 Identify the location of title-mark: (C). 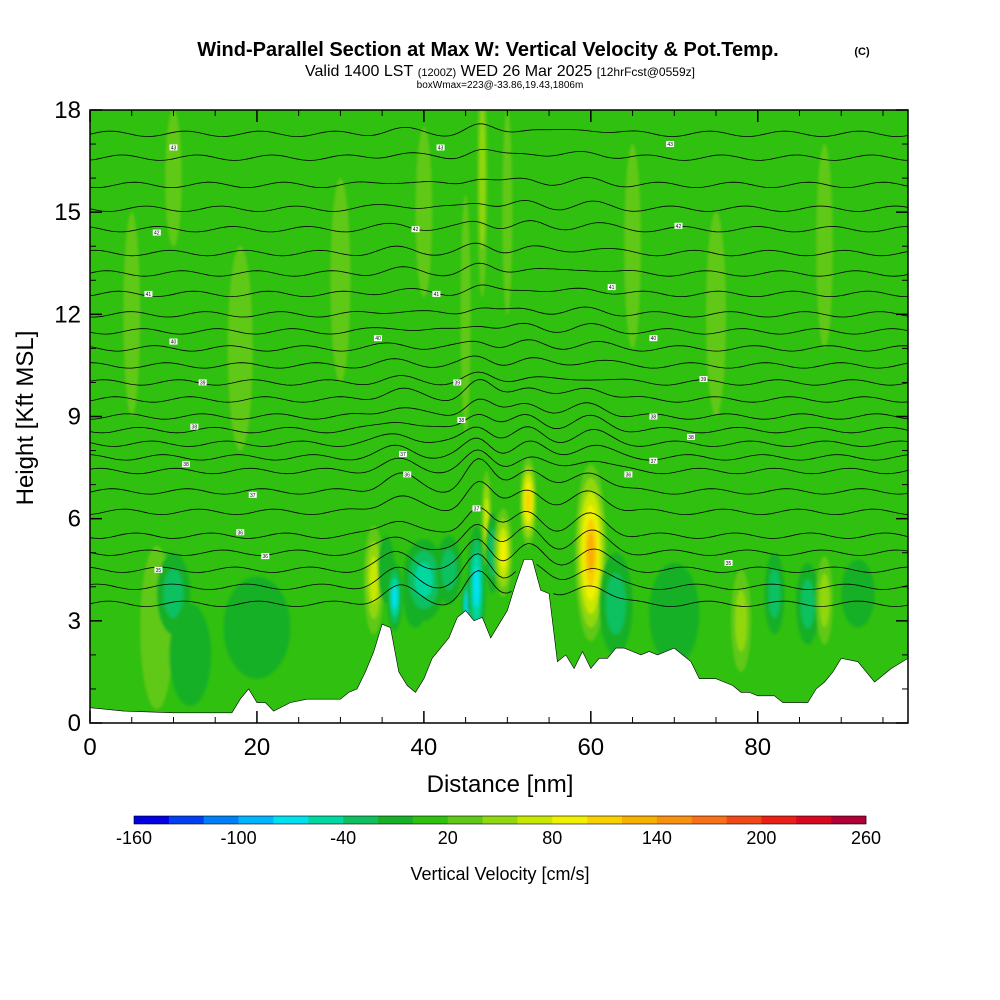
(862, 52).